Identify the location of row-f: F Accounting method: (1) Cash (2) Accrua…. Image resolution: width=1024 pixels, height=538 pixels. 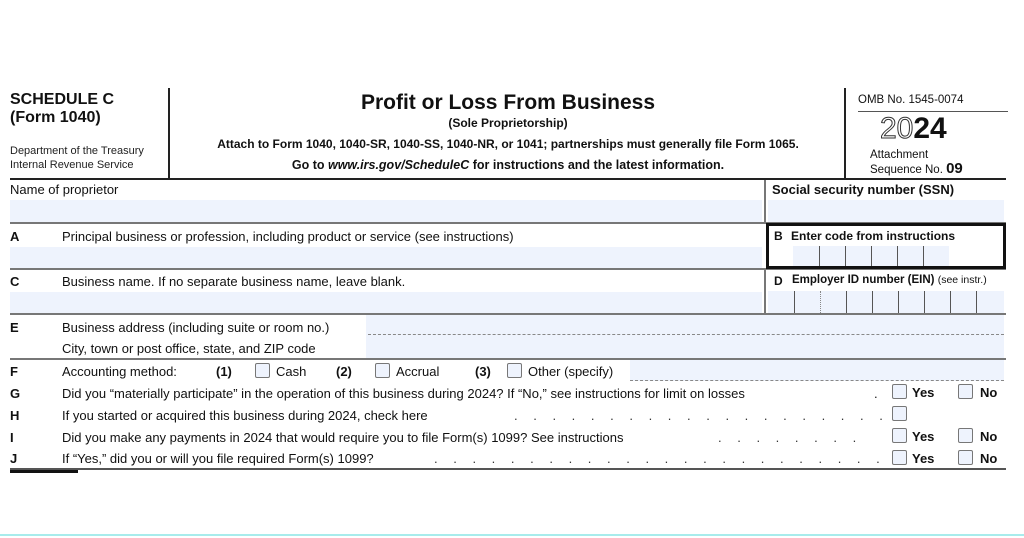
(508, 371).